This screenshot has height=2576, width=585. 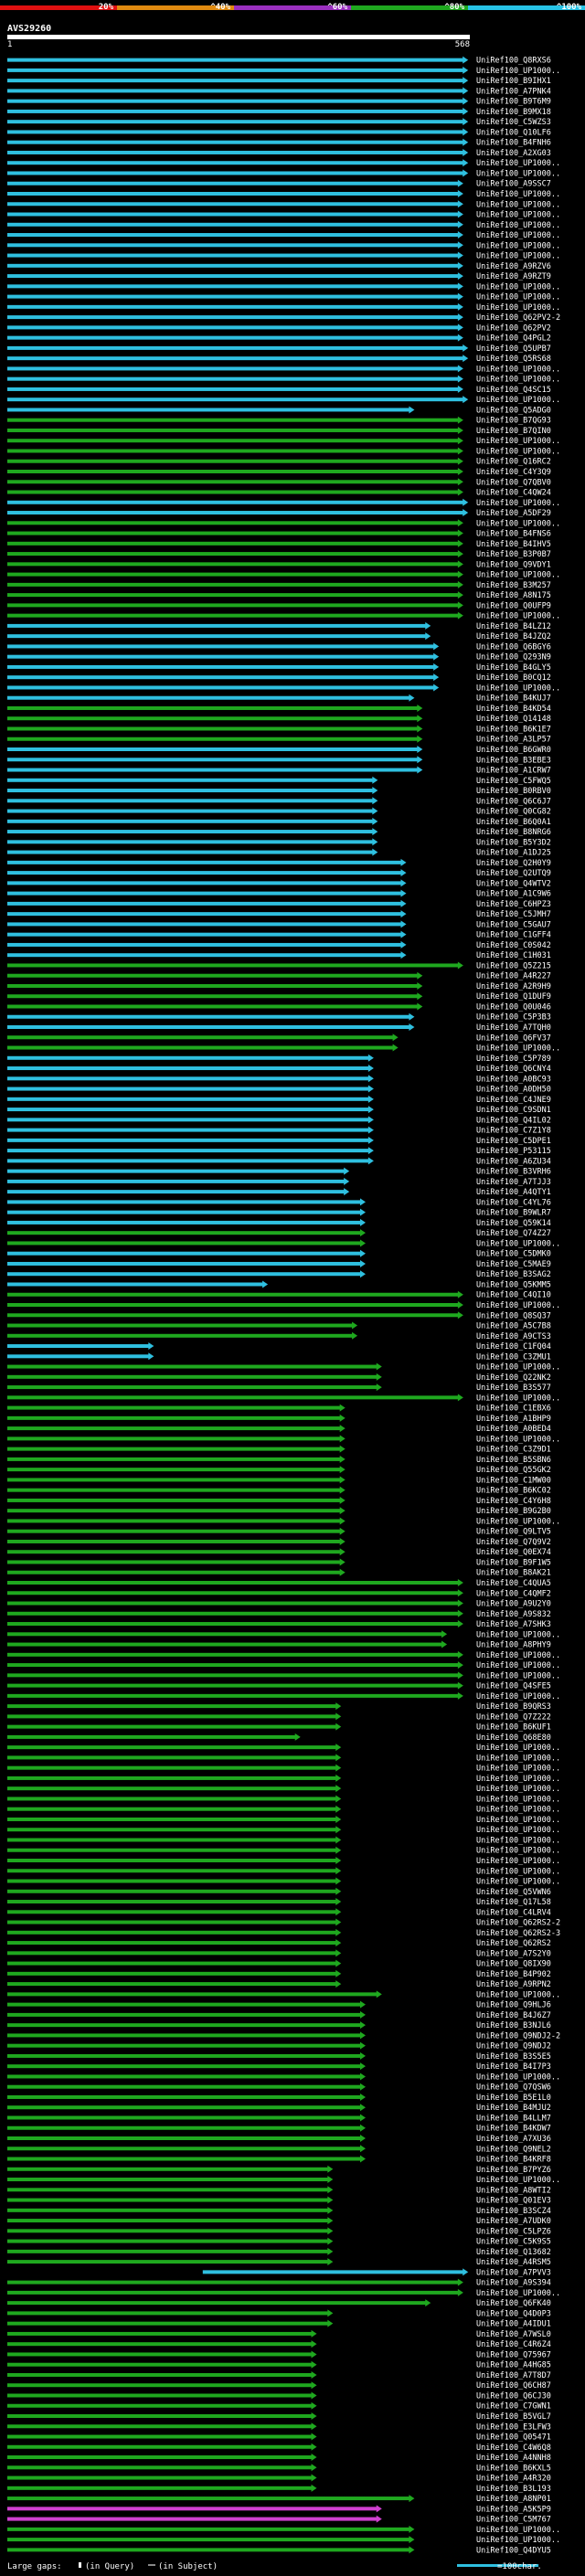 What do you see at coordinates (279, 184) in the screenshot?
I see `hit-row: UniRef100_A9SSC7` at bounding box center [279, 184].